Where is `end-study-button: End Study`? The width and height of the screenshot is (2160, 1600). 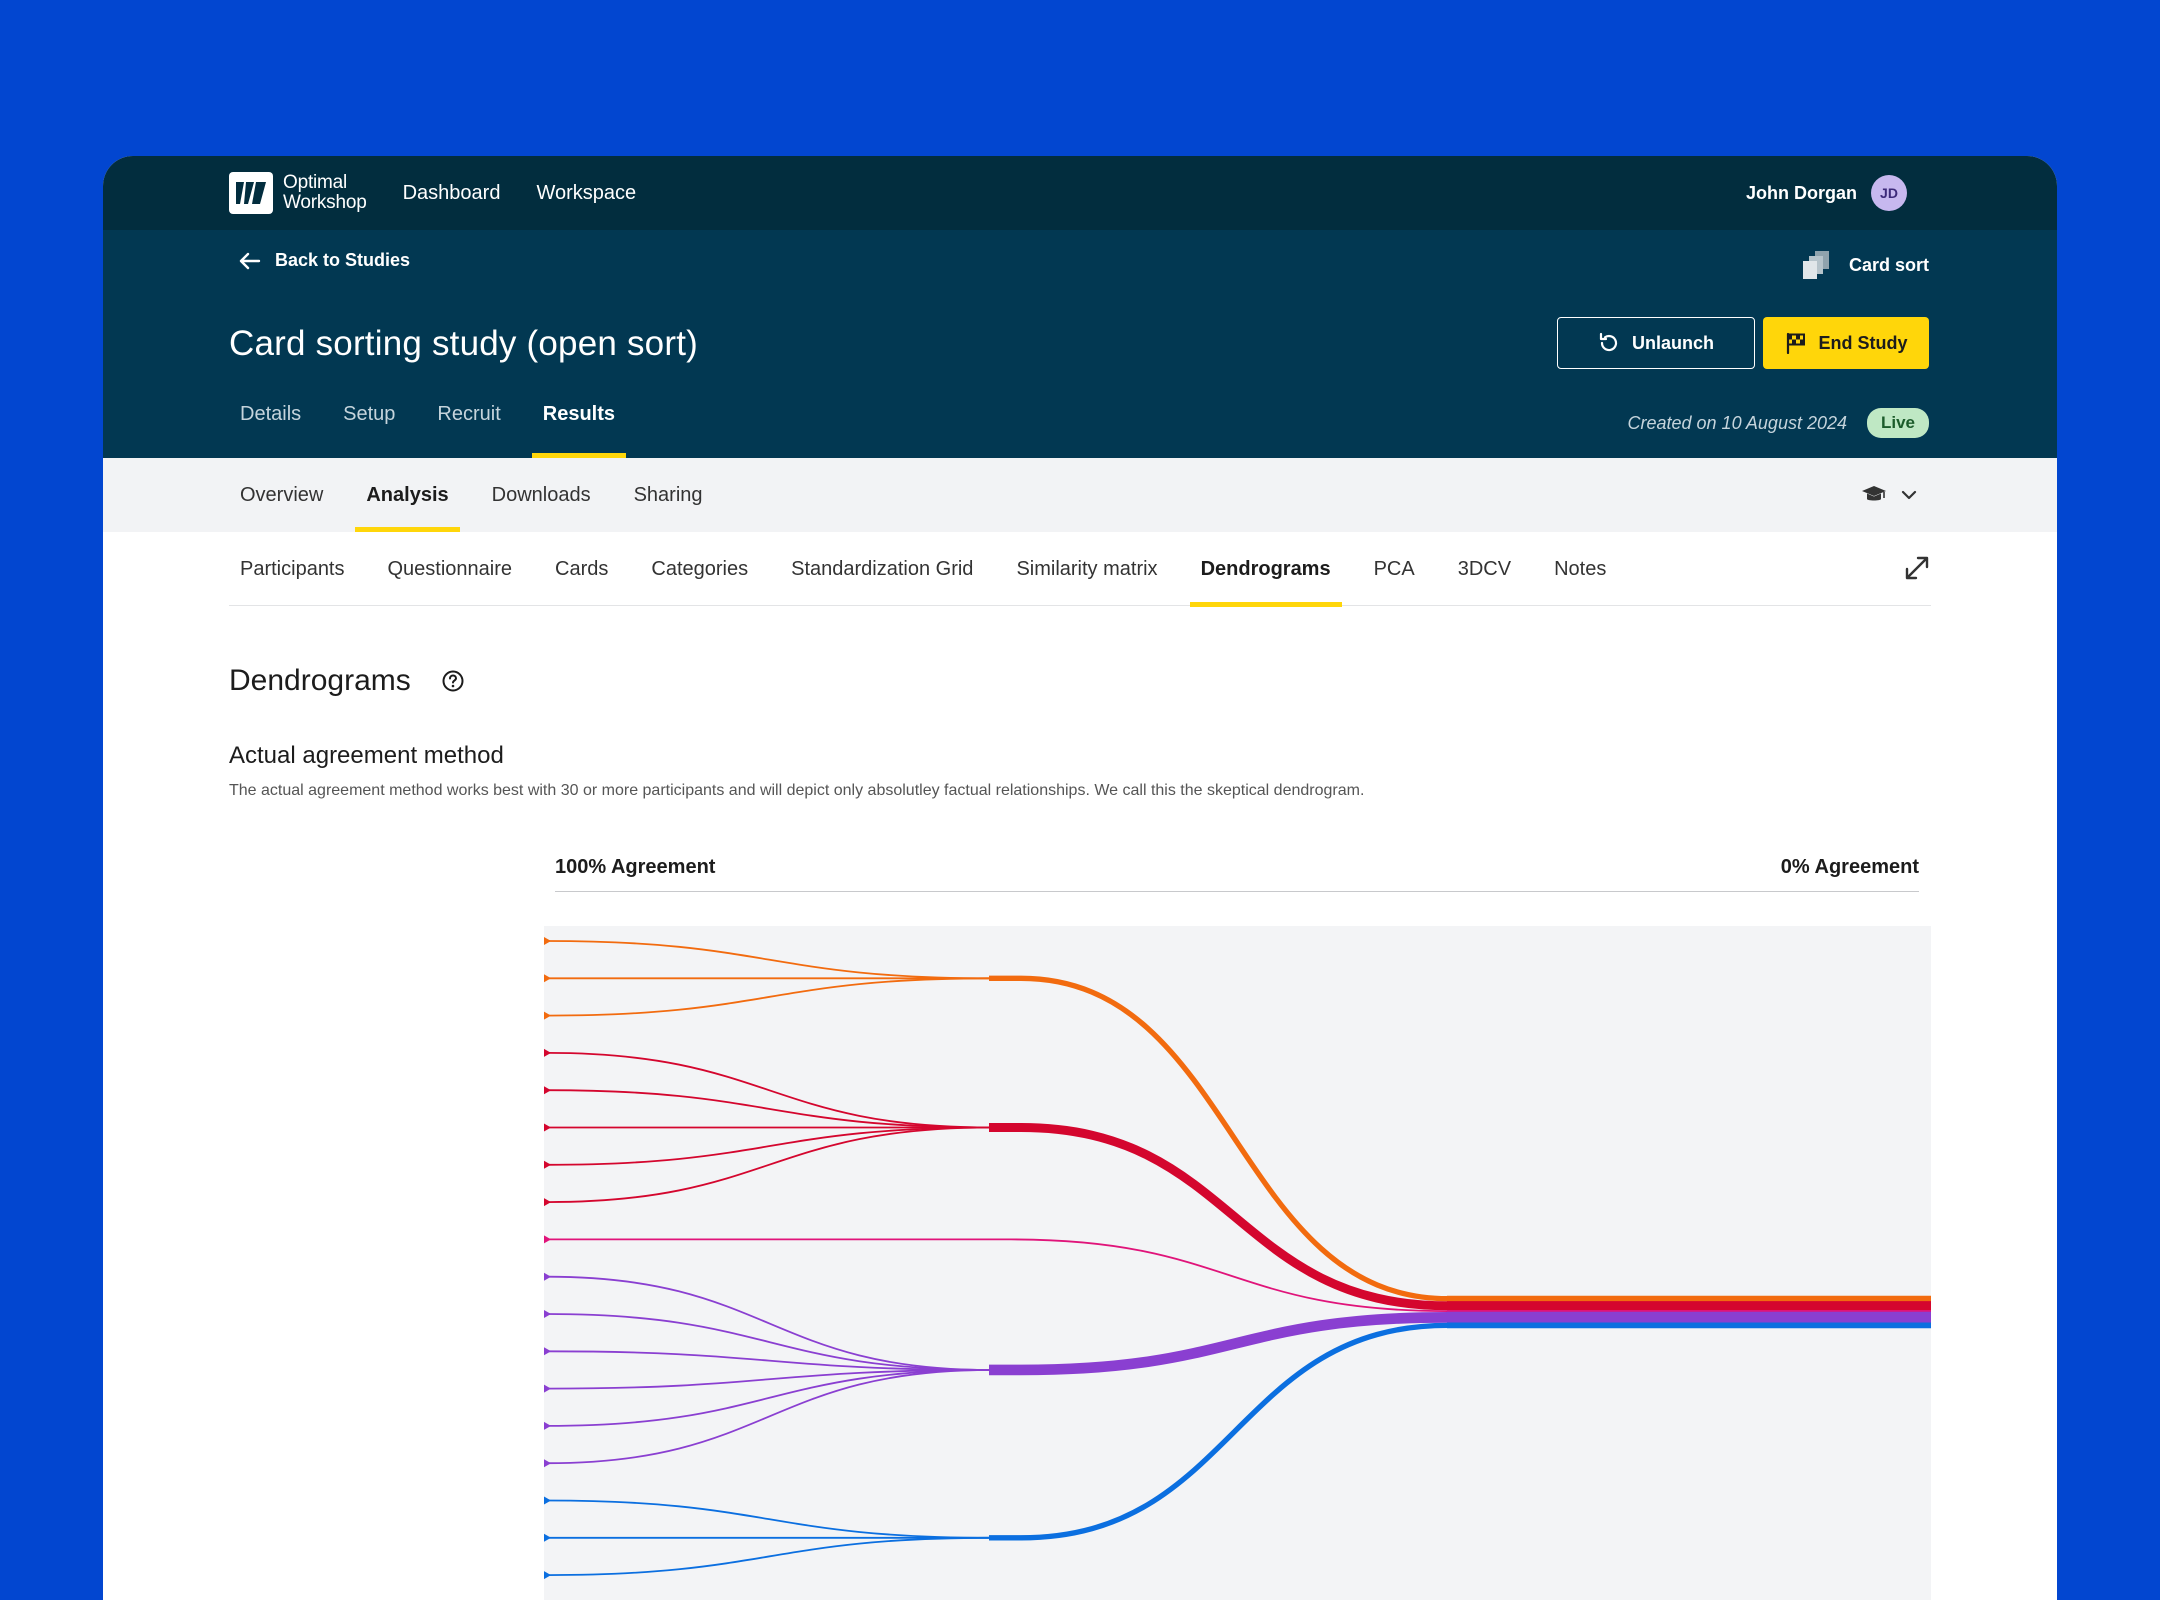 end-study-button: End Study is located at coordinates (1846, 343).